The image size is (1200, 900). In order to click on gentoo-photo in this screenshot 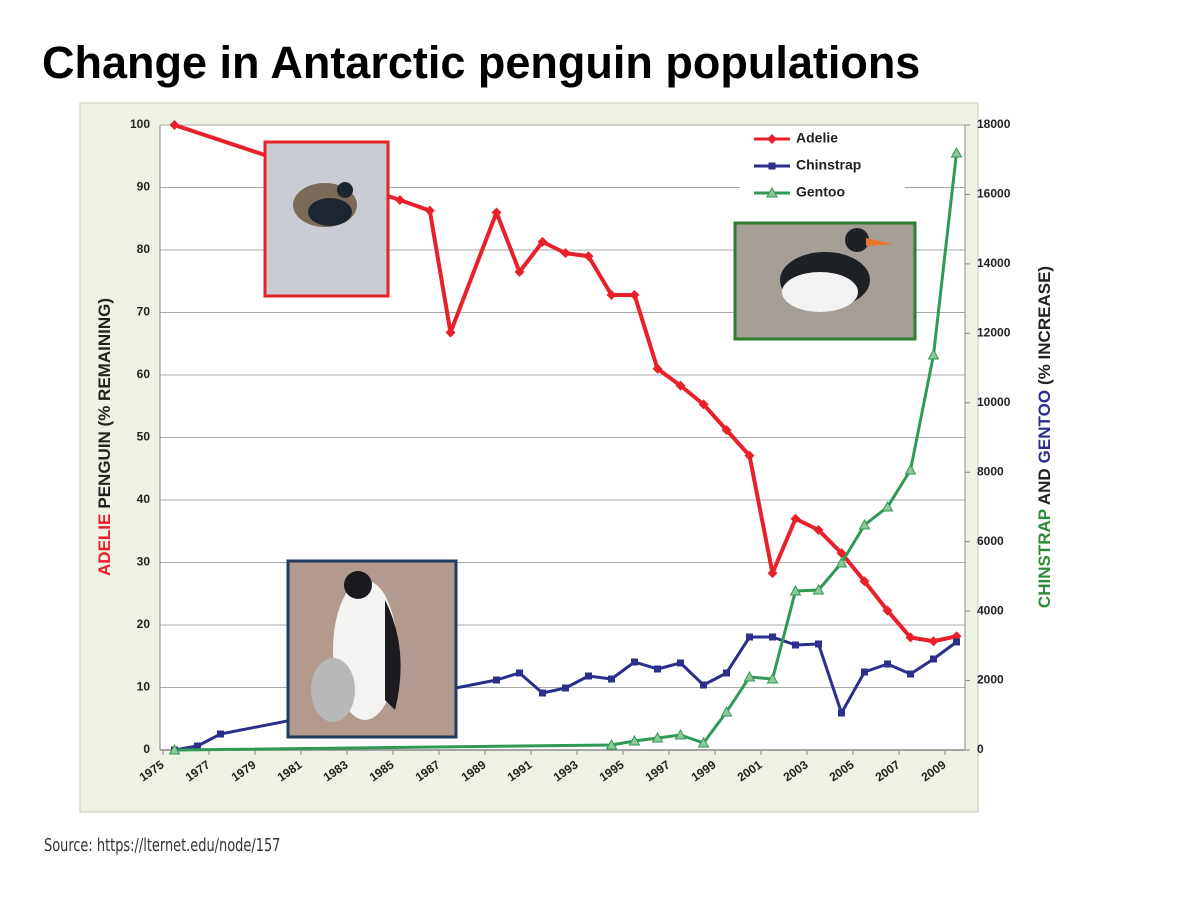, I will do `click(825, 281)`.